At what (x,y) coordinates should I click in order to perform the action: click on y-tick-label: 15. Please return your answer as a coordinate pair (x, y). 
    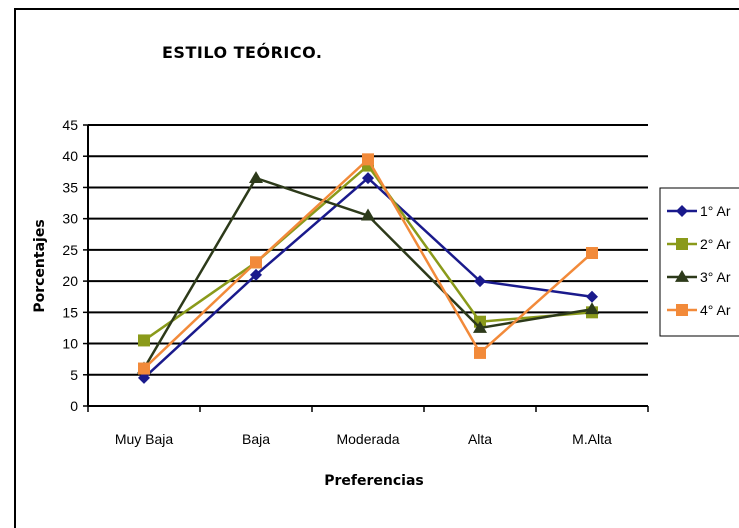
    Looking at the image, I should click on (70, 312).